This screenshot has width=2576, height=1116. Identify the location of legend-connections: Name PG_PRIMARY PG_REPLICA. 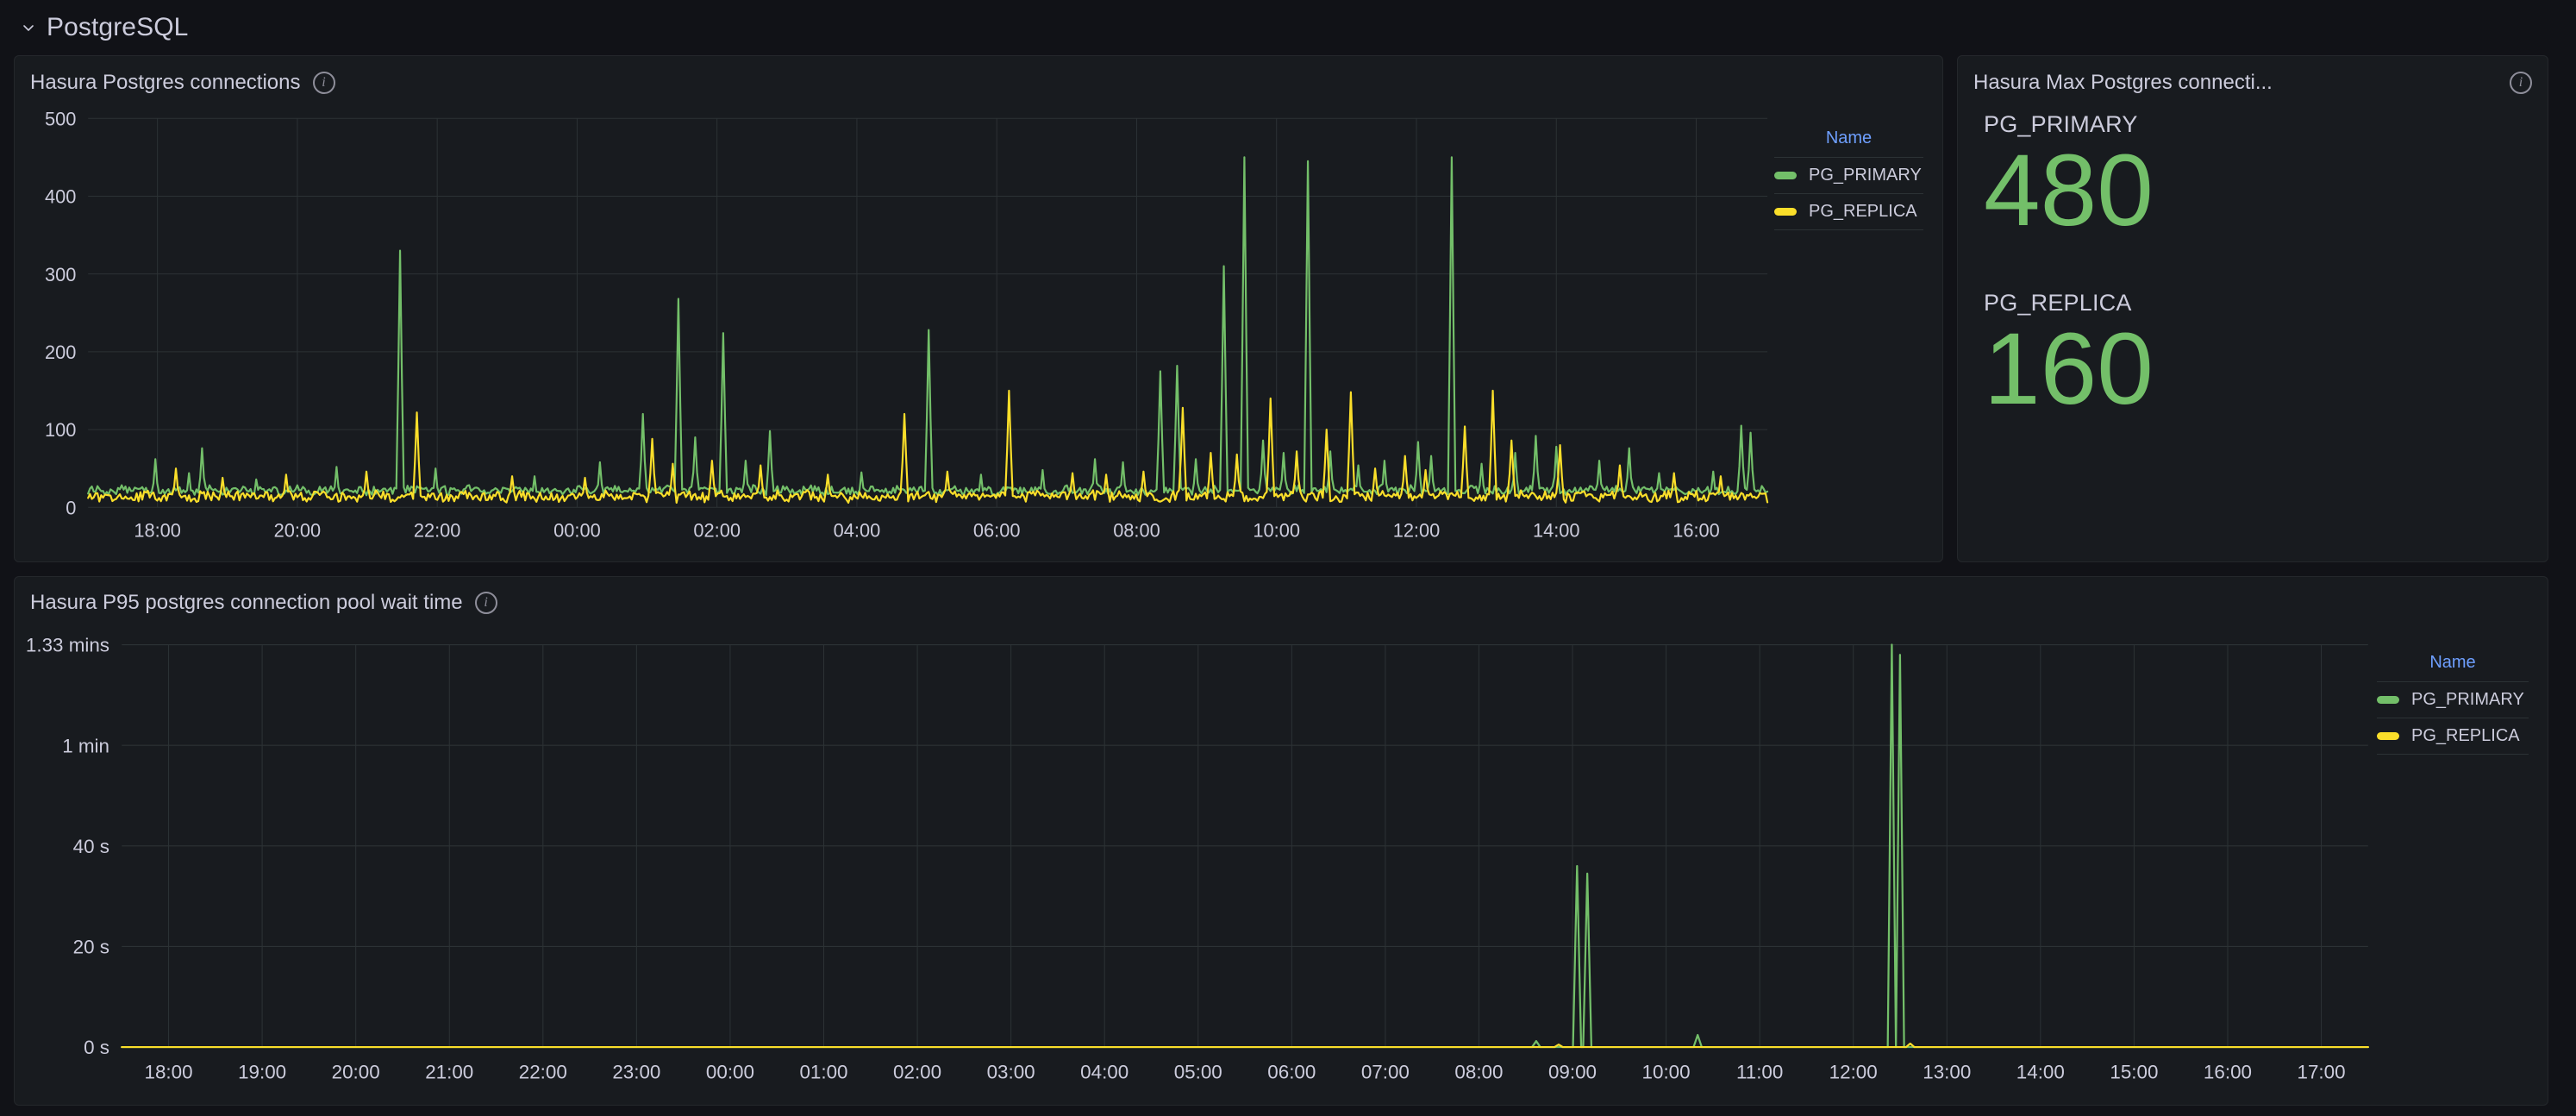
(1858, 330).